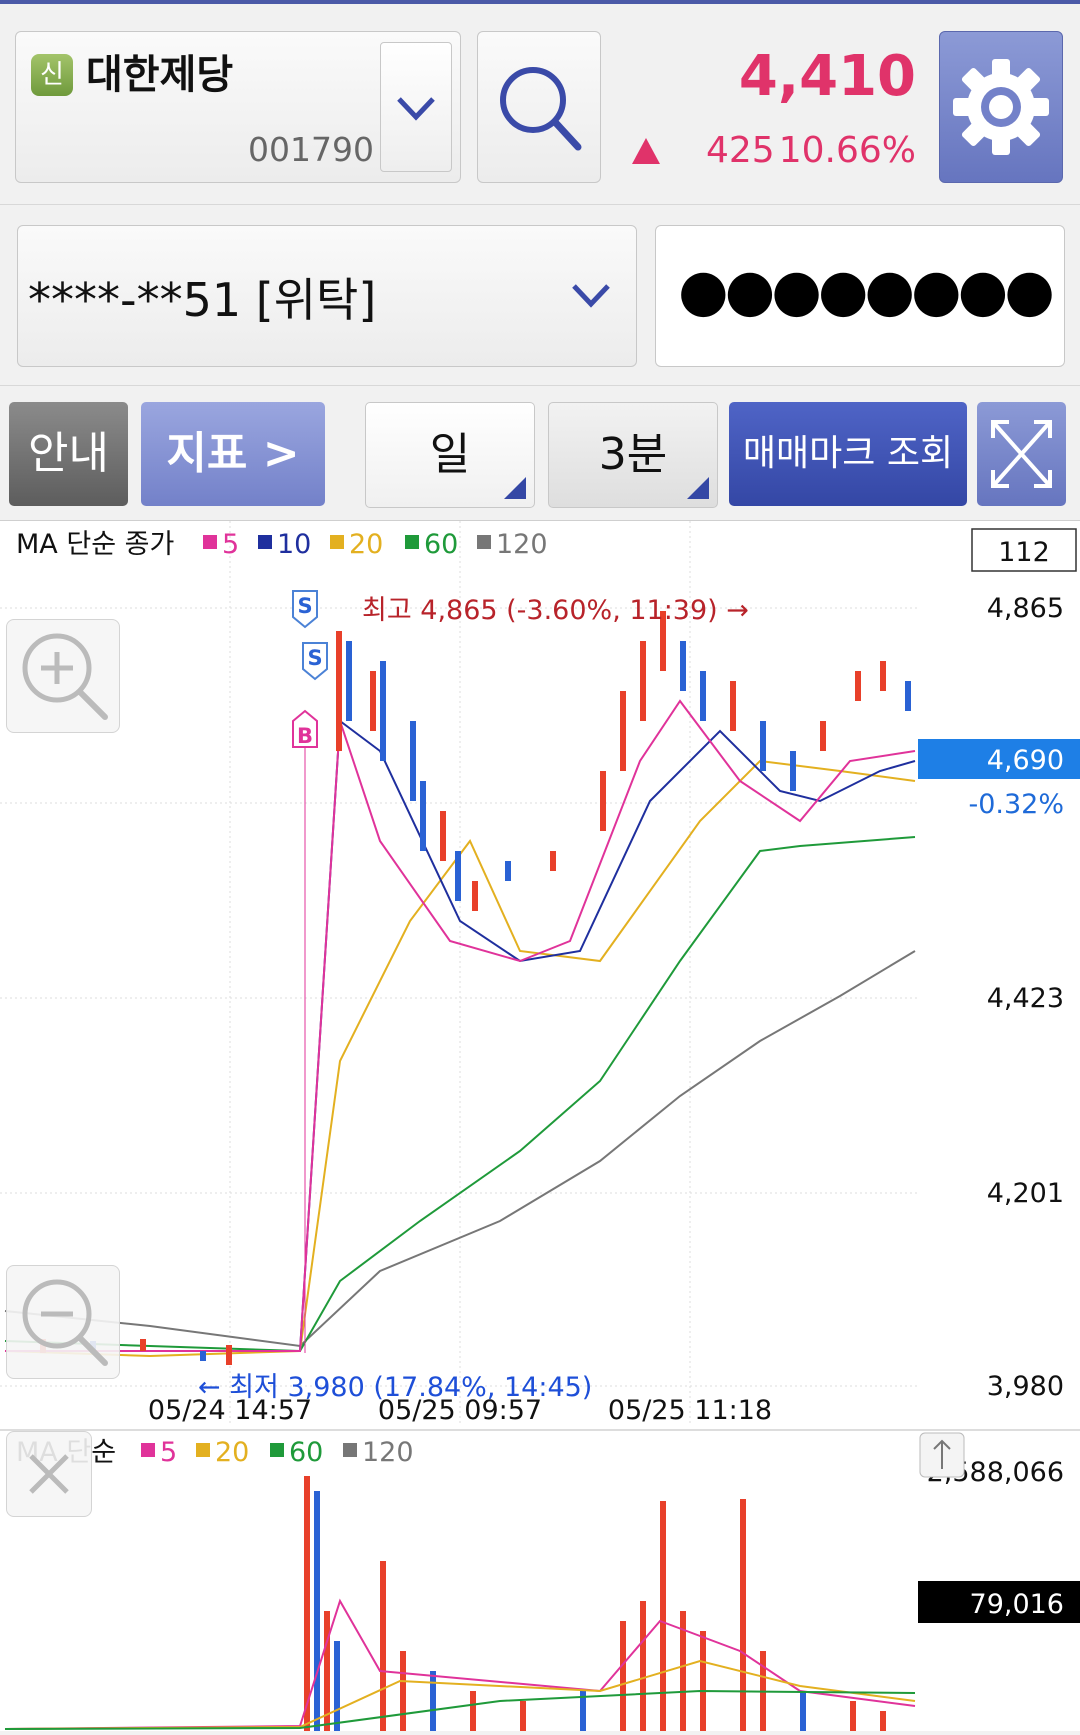 Image resolution: width=1080 pixels, height=1735 pixels. I want to click on candle-count: 112, so click(1024, 552).